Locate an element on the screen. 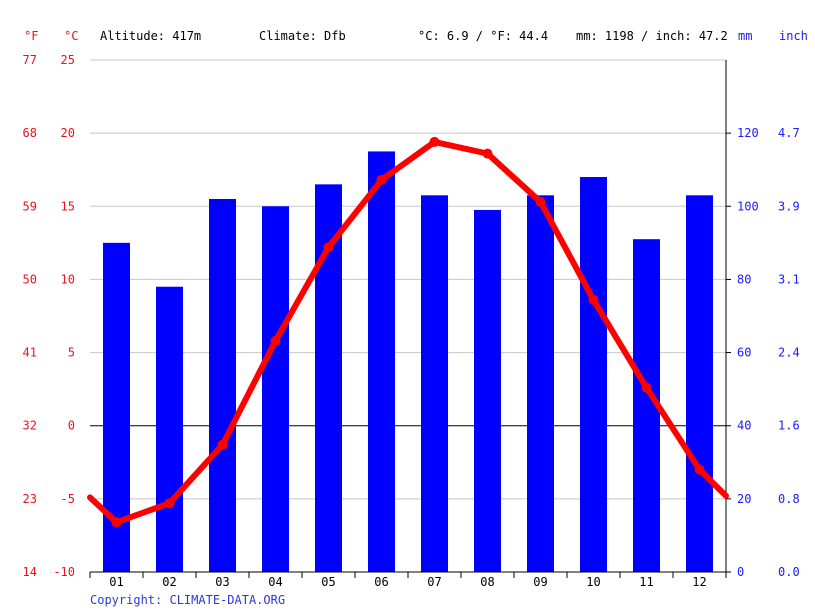  month-label: 02 is located at coordinates (169, 582).